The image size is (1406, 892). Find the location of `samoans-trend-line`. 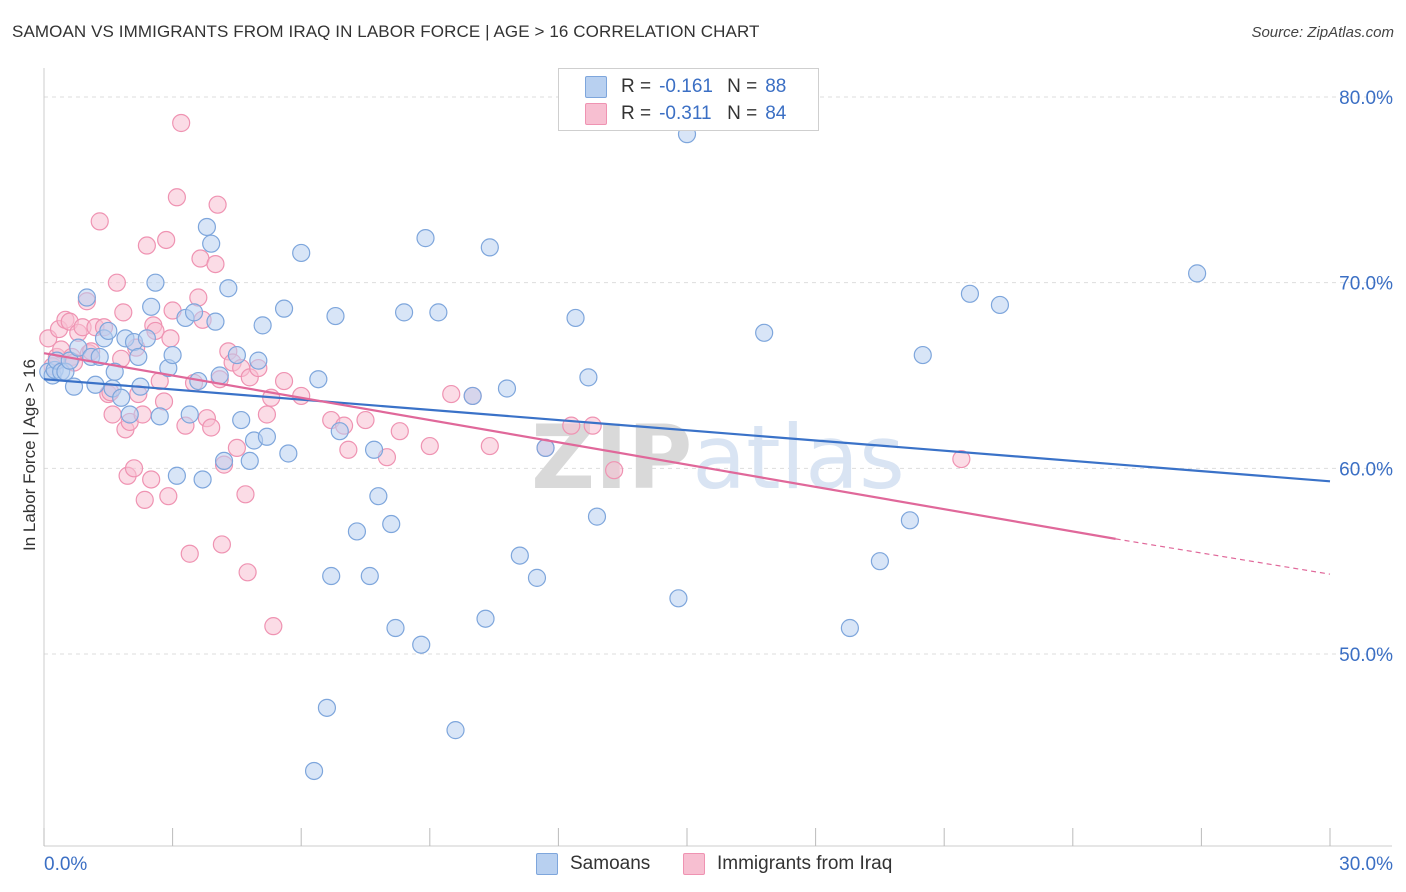

samoans-trend-line is located at coordinates (687, 430).